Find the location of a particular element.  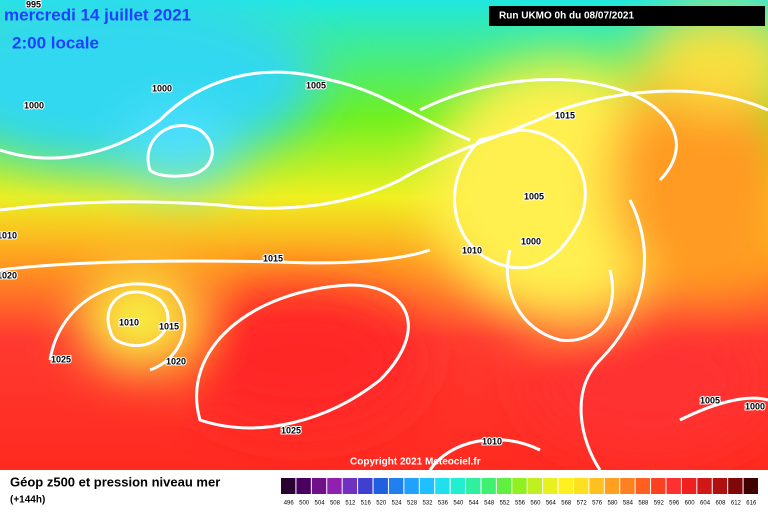

scale-label: 520 is located at coordinates (381, 504).